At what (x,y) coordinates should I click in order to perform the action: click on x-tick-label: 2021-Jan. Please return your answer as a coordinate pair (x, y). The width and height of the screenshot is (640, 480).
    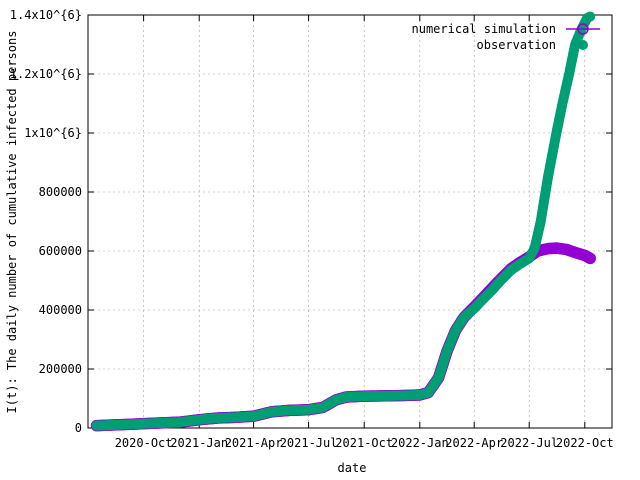
    Looking at the image, I should click on (199, 443).